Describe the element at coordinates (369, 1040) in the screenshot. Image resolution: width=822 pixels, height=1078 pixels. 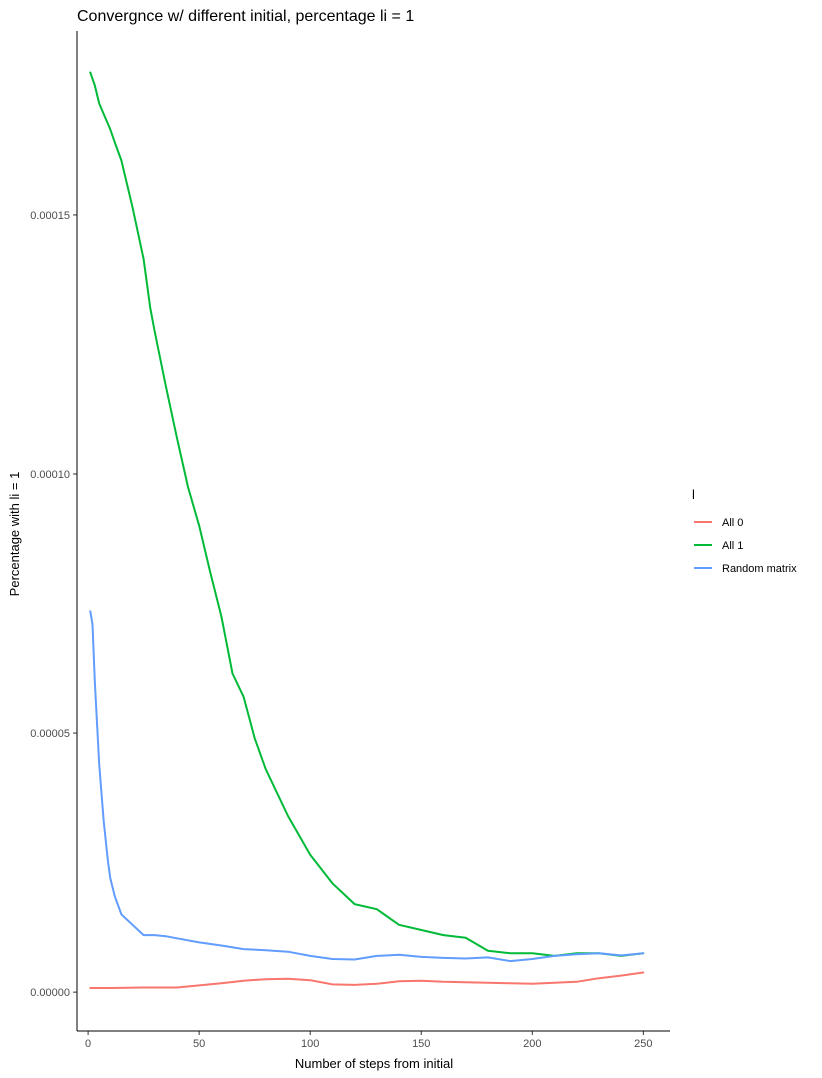
I see `x-axis-ticks: 0 50 100 150 200 250` at that location.